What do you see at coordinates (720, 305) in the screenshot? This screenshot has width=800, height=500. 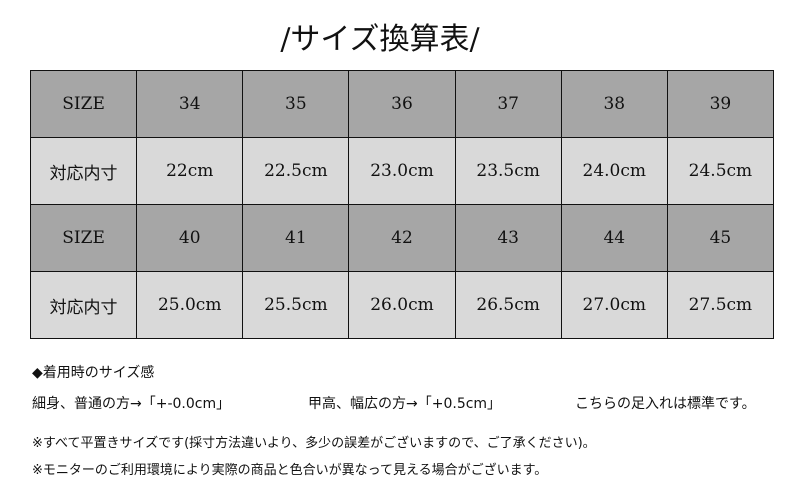 I see `table-cell: 27.5cm` at bounding box center [720, 305].